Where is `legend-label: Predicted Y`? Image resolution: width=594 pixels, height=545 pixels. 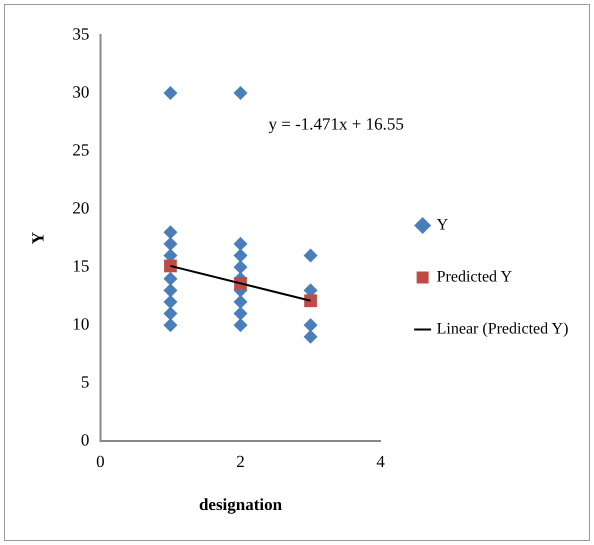
legend-label: Predicted Y is located at coordinates (474, 277).